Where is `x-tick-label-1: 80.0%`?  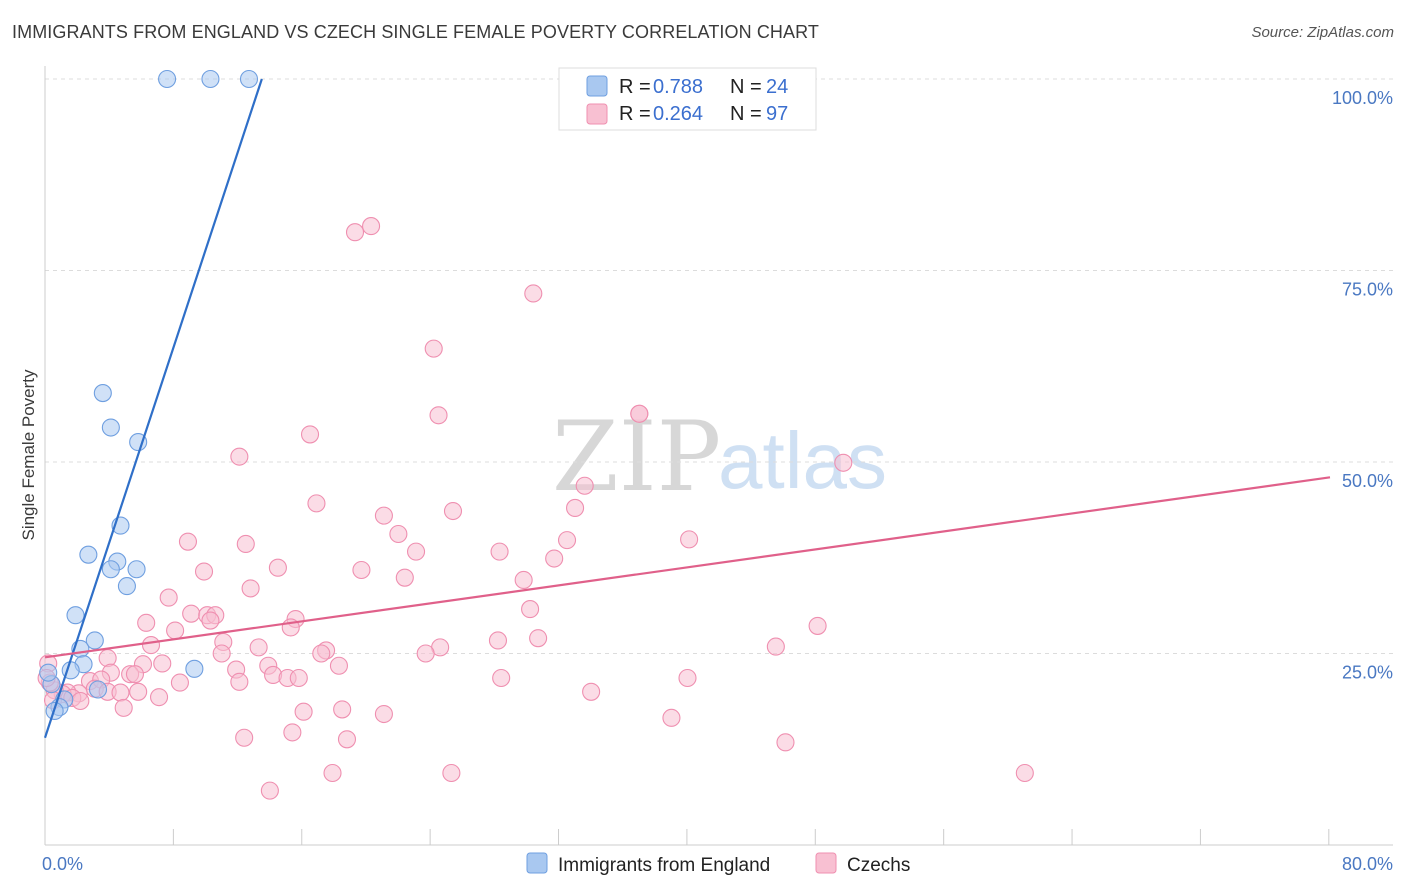 x-tick-label-1: 80.0% is located at coordinates (1367, 864).